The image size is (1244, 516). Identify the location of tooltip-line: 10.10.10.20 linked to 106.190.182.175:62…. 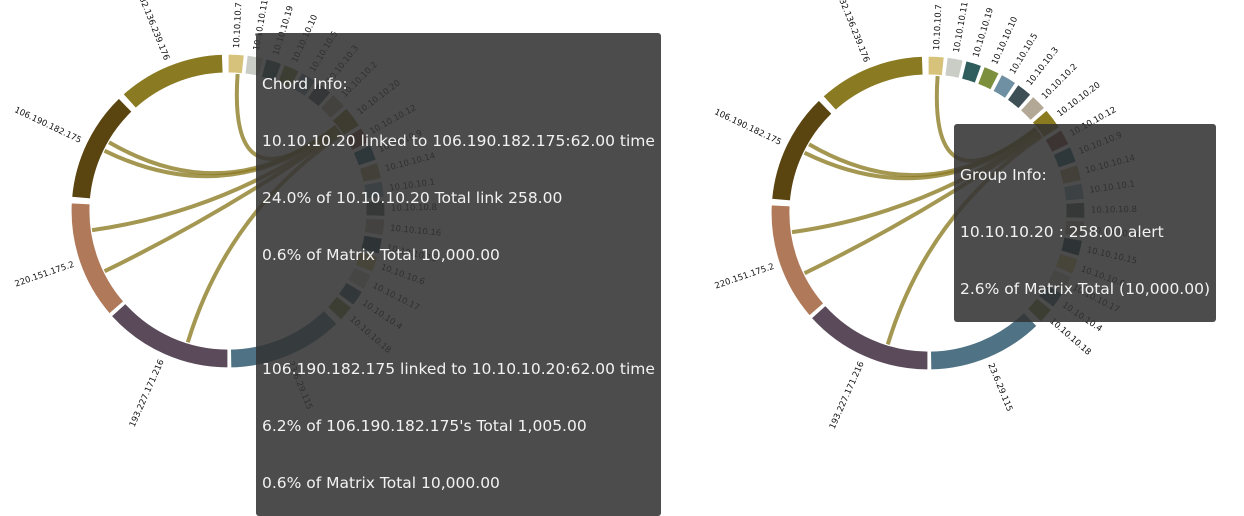
(458, 141).